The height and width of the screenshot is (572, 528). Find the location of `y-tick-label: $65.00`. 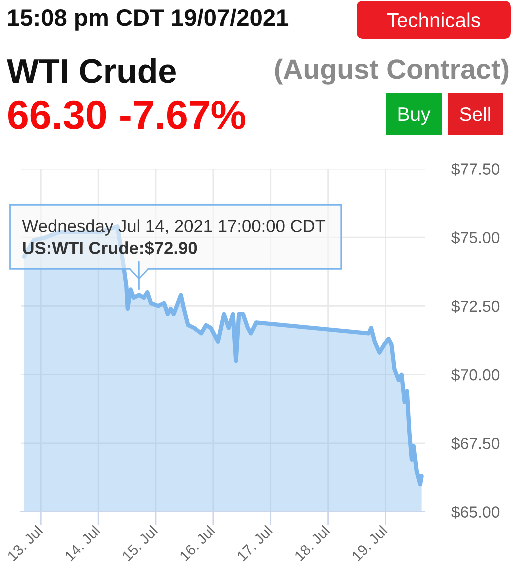

y-tick-label: $65.00 is located at coordinates (476, 512).